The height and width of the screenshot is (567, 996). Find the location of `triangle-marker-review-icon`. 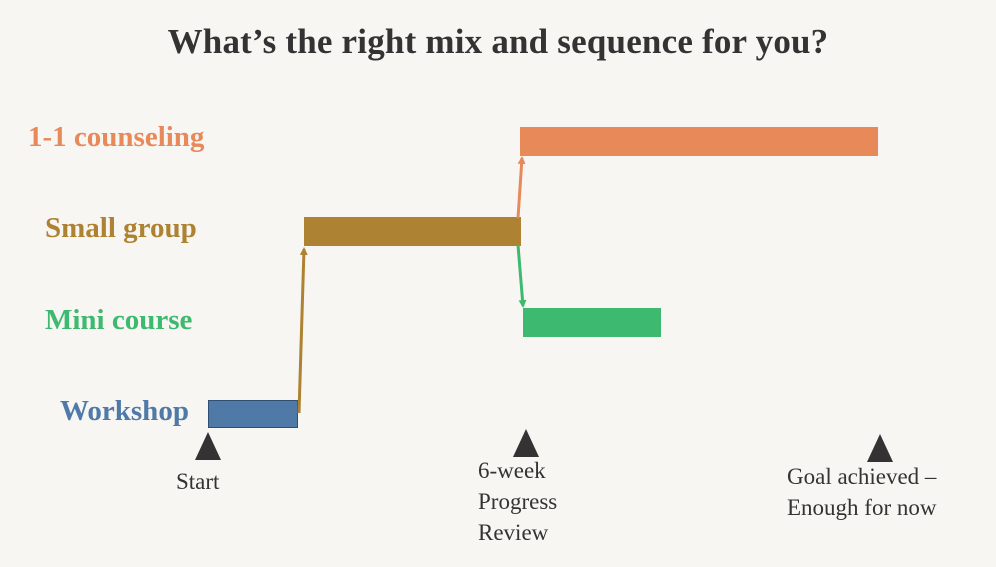

triangle-marker-review-icon is located at coordinates (526, 443).